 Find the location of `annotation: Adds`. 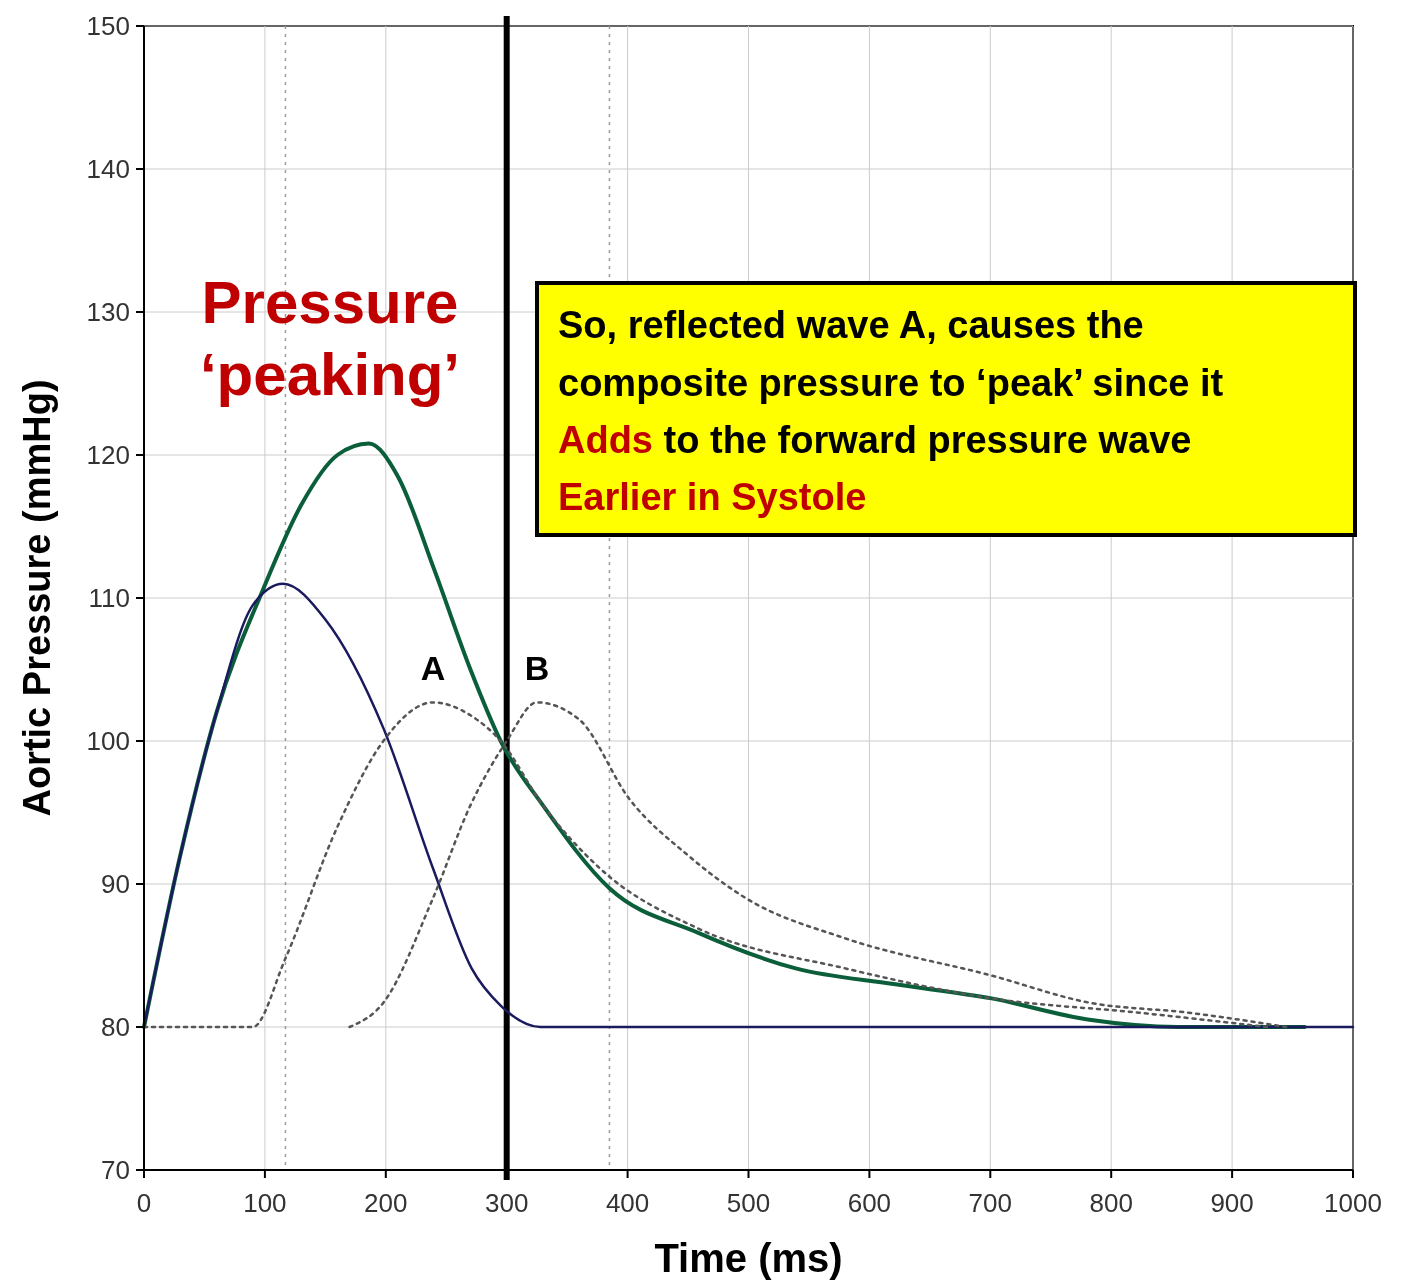

annotation: Adds is located at coordinates (605, 440).